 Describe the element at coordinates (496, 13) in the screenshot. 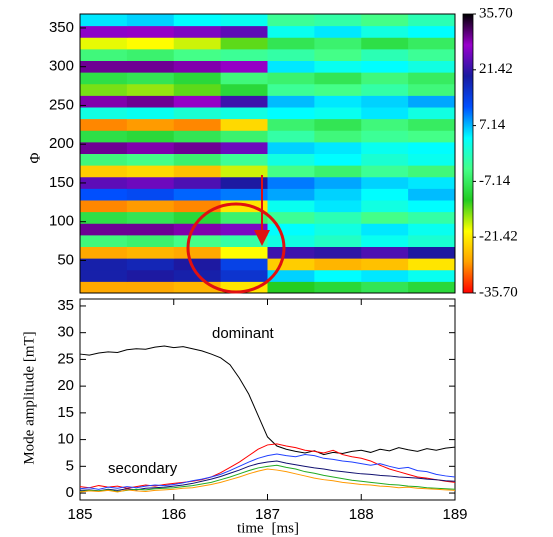

I see `colorbar-tick-label: 35.70` at that location.